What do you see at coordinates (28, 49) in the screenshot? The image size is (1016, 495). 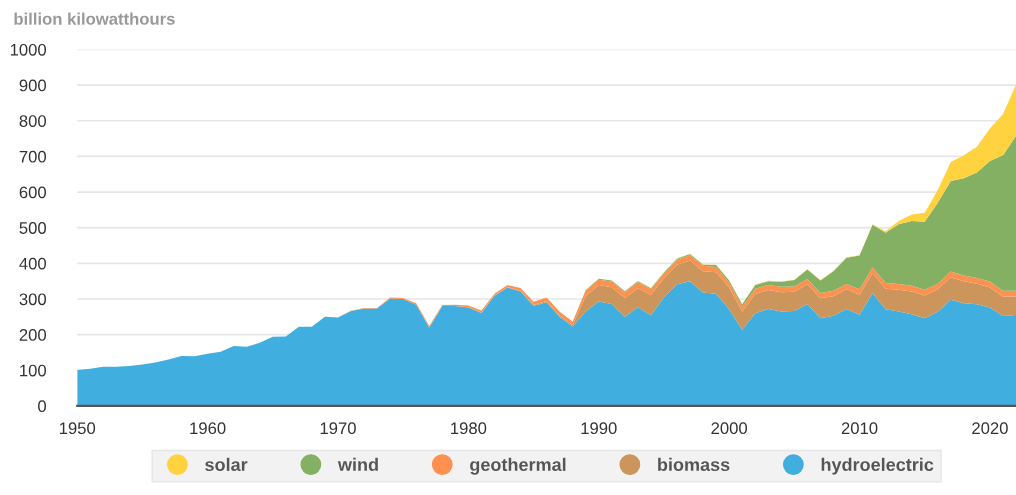 I see `y-tick-label: 1000` at bounding box center [28, 49].